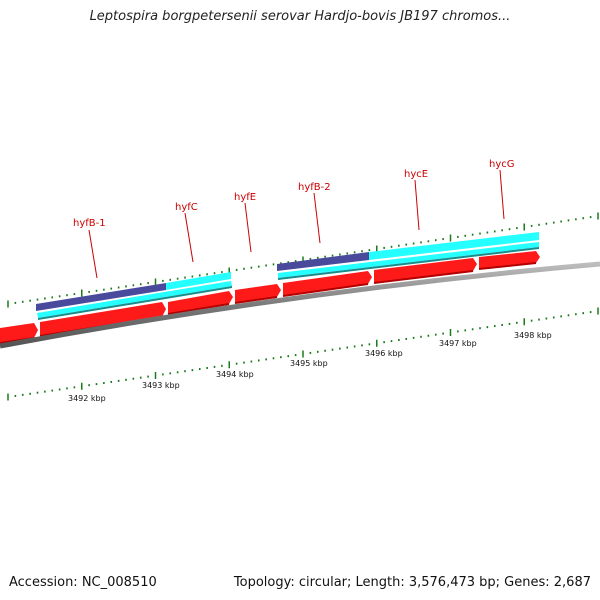 This screenshot has width=600, height=600. What do you see at coordinates (454, 246) in the screenshot?
I see `feature-cyan-right` at bounding box center [454, 246].